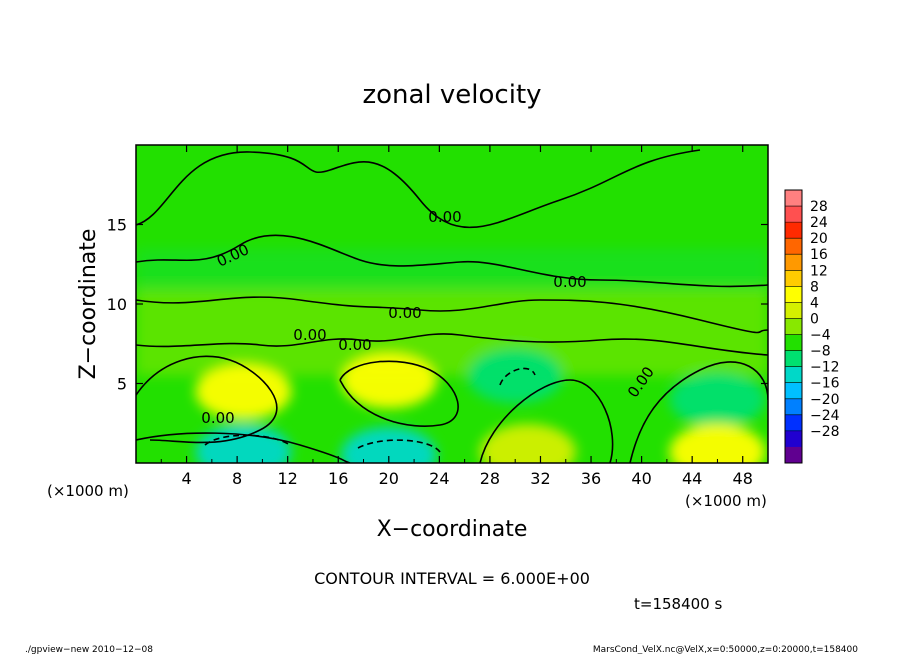 The height and width of the screenshot is (654, 904). What do you see at coordinates (743, 478) in the screenshot?
I see `x-tick-label: 48` at bounding box center [743, 478].